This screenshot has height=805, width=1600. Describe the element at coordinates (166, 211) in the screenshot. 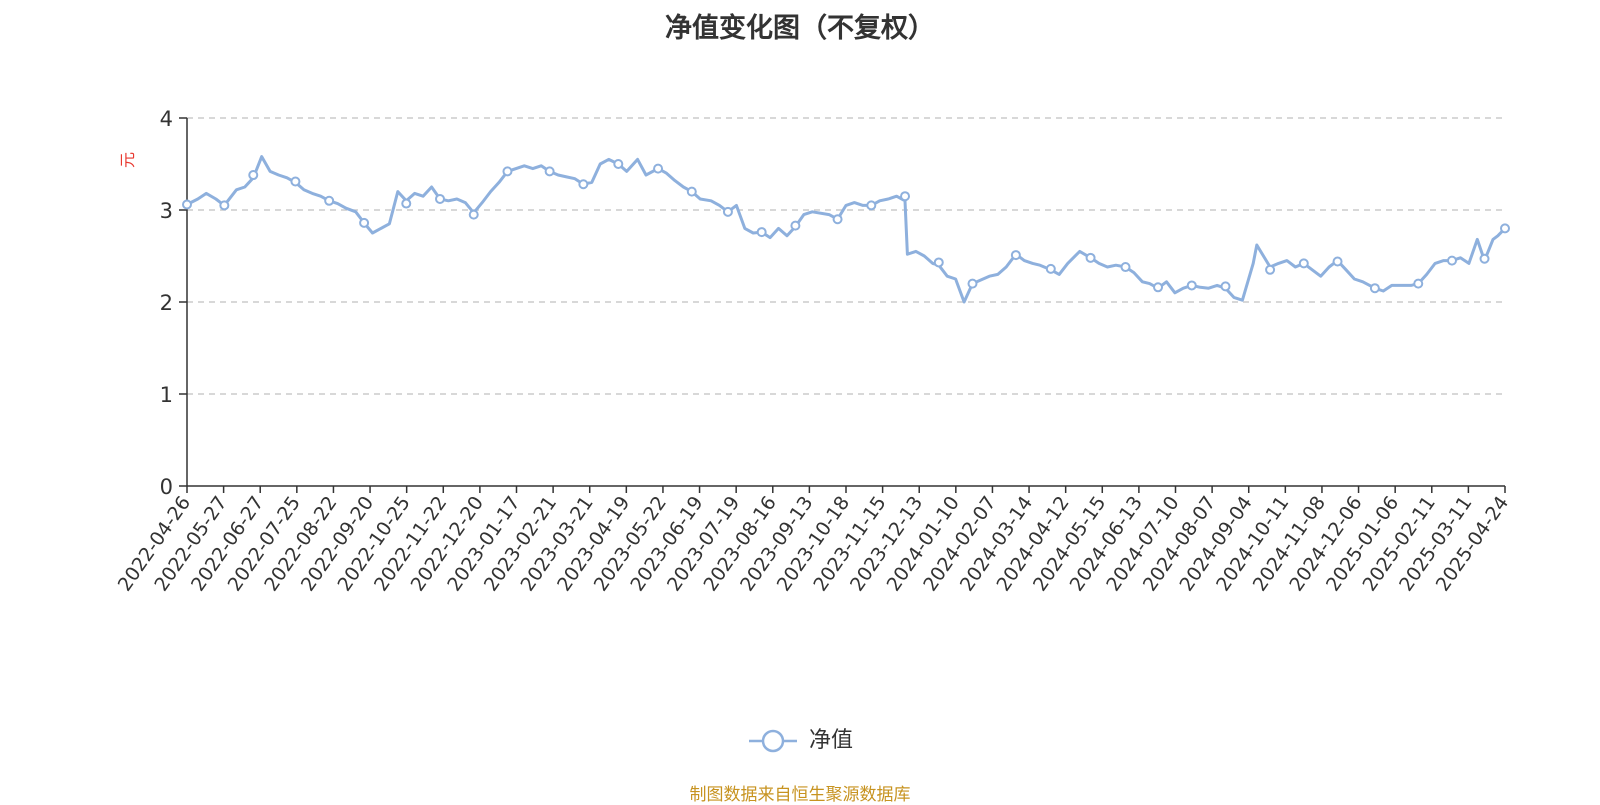

I see `y-tick-label: 3` at that location.